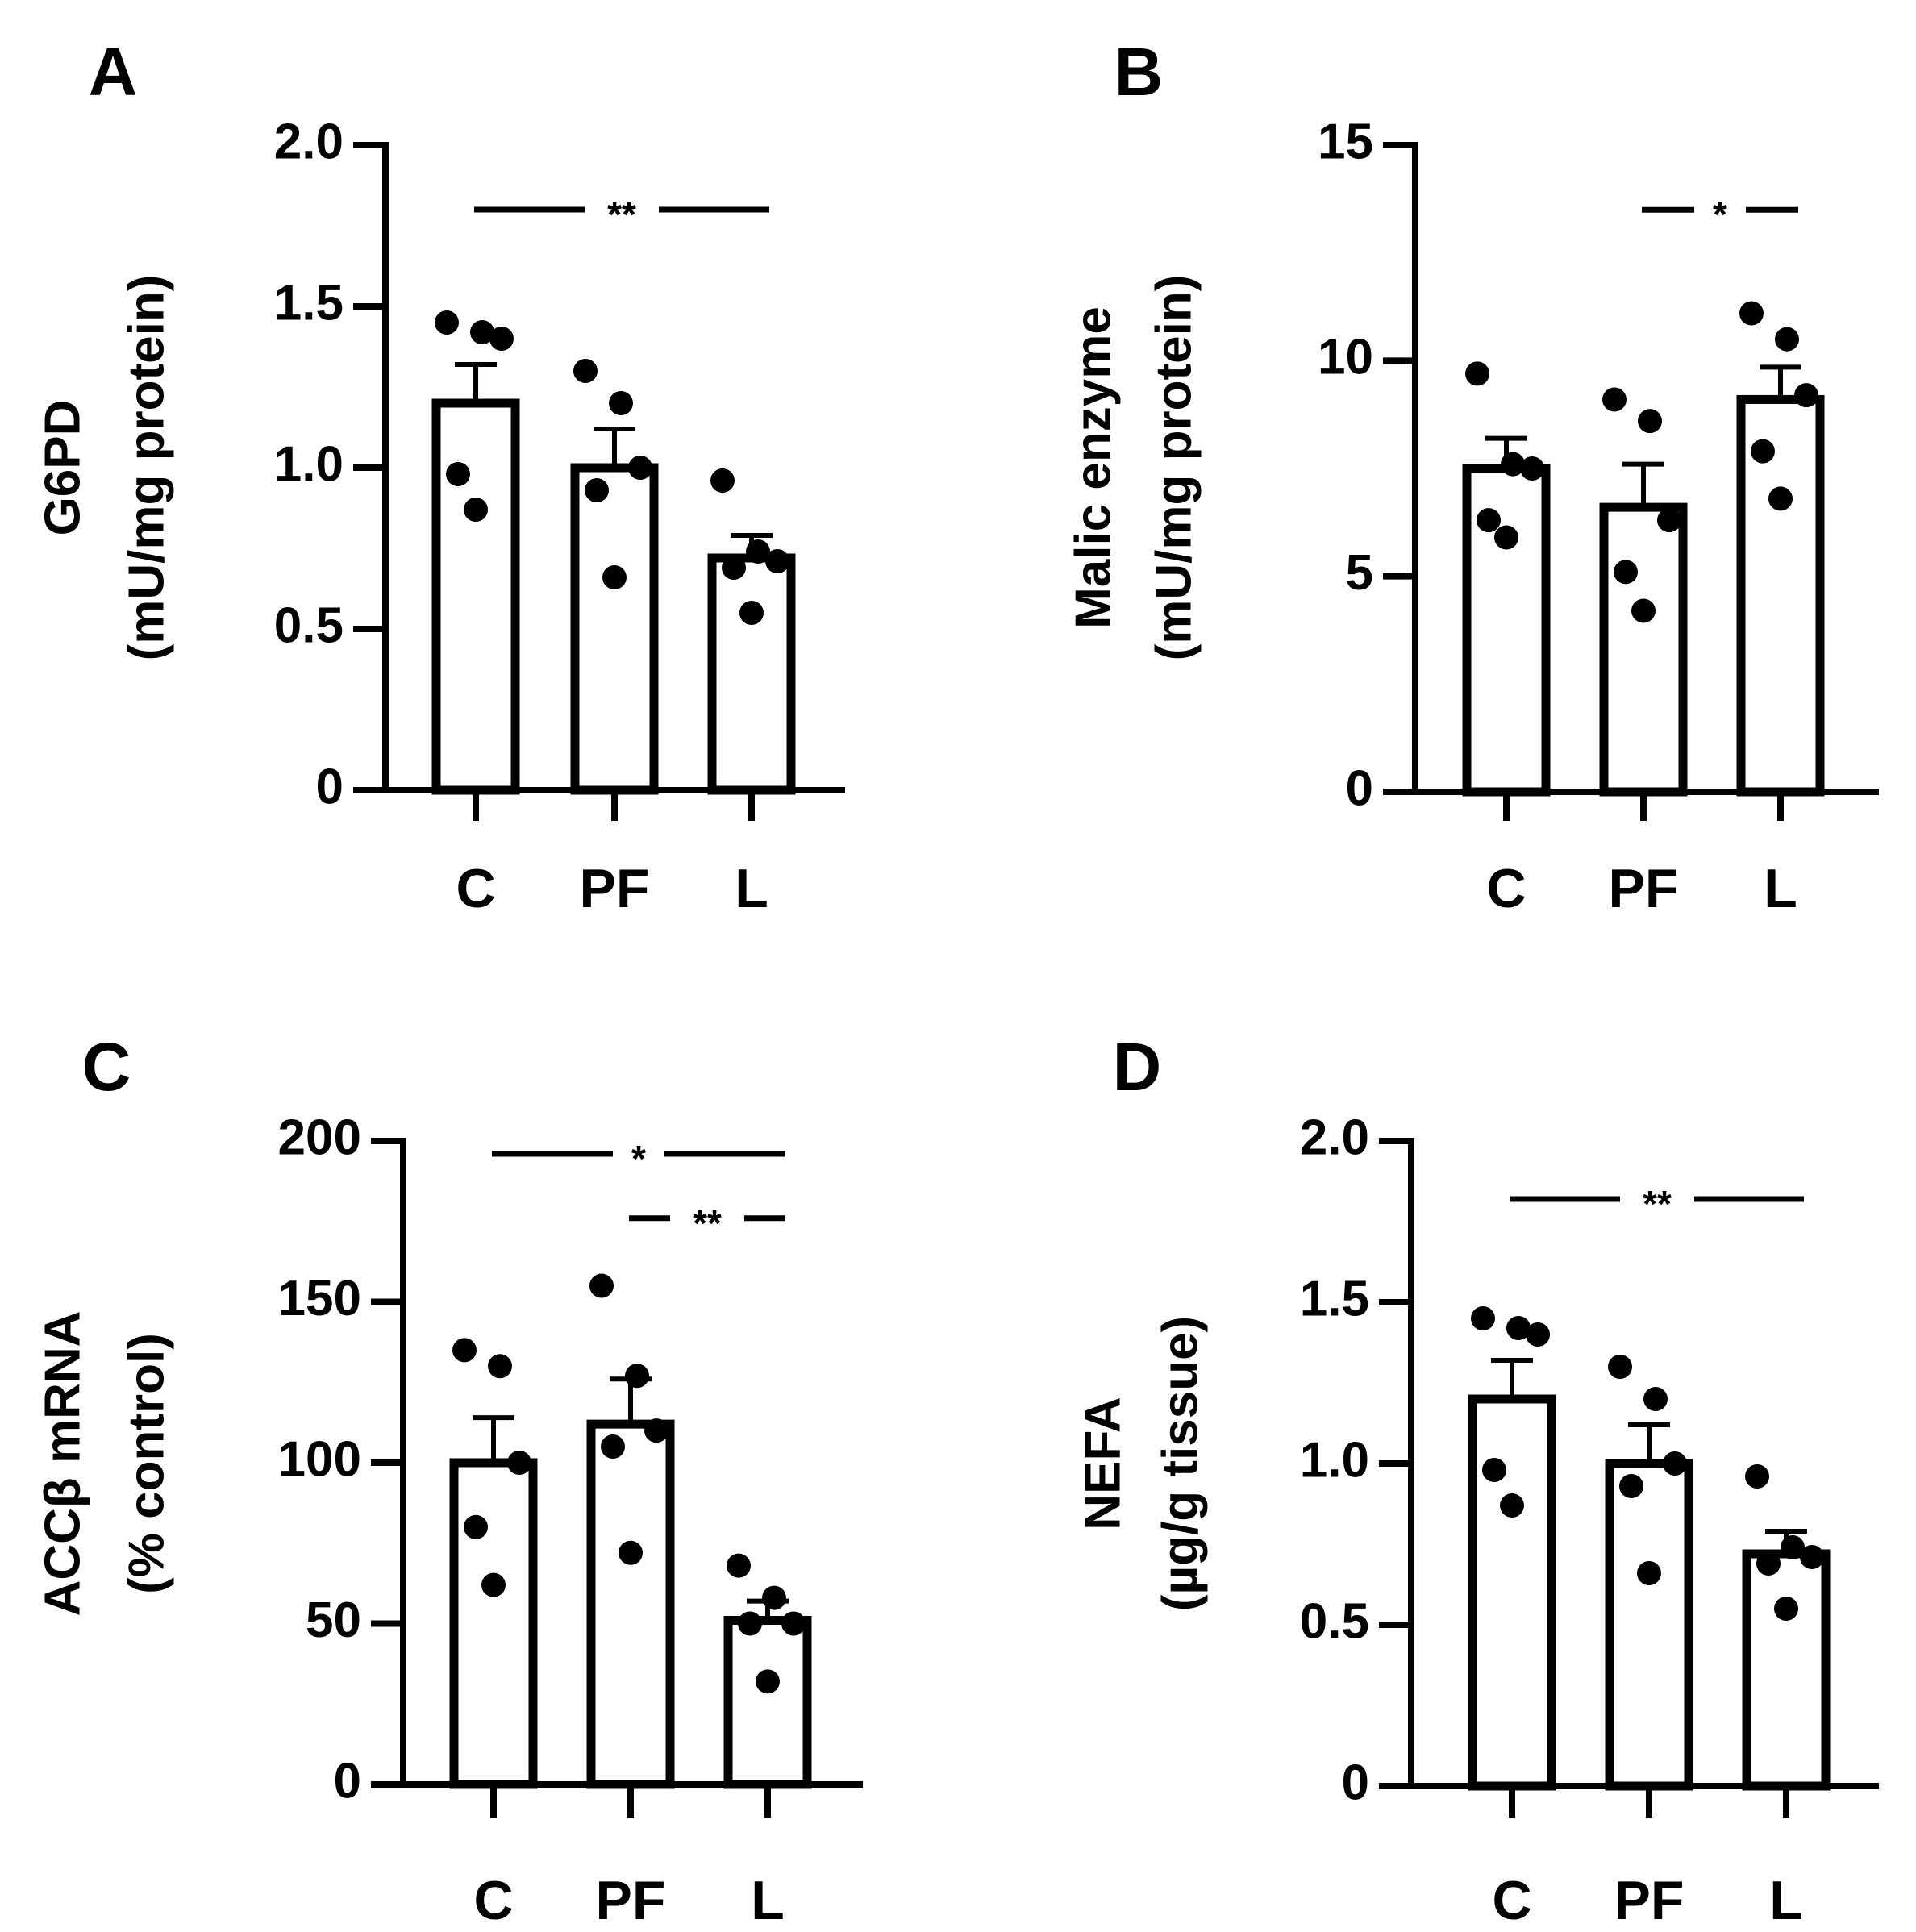 The height and width of the screenshot is (1932, 1916). I want to click on y-tick-label-d: 1.0, so click(1335, 1460).